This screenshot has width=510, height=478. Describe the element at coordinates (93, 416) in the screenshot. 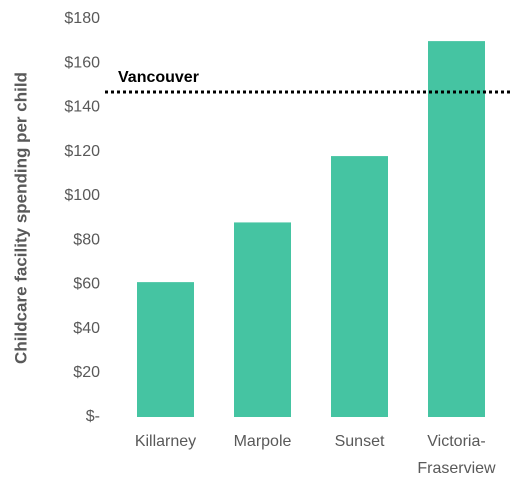

I see `y-tick-label: $-` at that location.